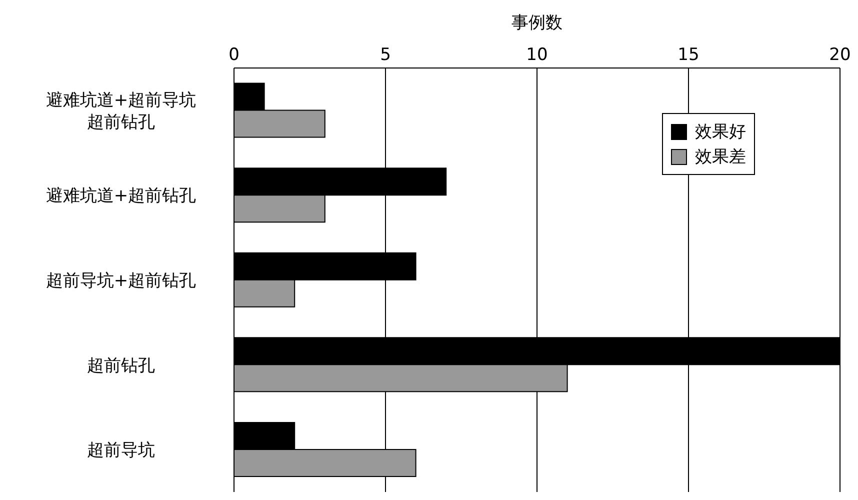 The width and height of the screenshot is (858, 500). Describe the element at coordinates (121, 111) in the screenshot. I see `y-tick-label: 避难坑道+超前导坑超前钻孔` at that location.